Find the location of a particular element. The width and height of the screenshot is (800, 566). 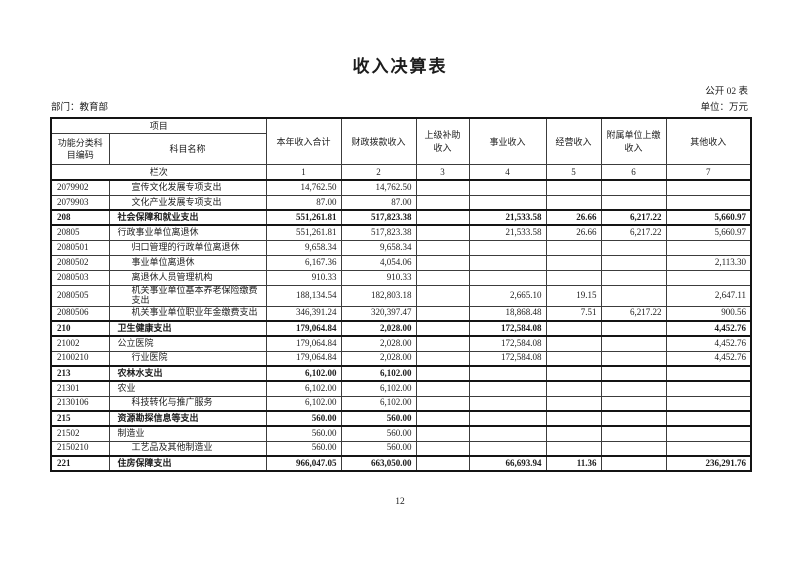

subject-code-cell: 2080503 is located at coordinates (80, 277).